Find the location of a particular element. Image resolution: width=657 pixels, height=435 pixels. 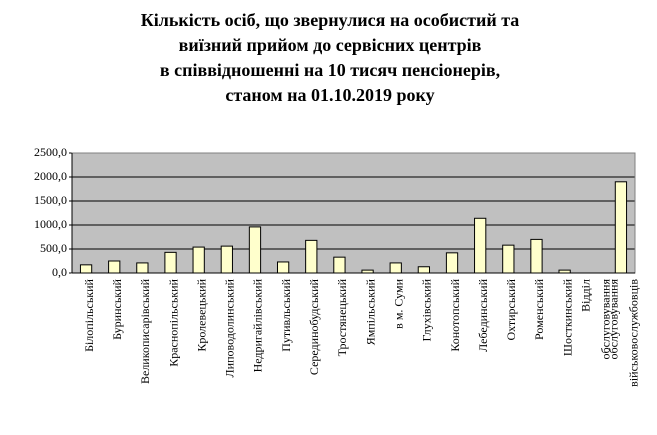

x-tick-label: Шосткинський is located at coordinates (567, 317).